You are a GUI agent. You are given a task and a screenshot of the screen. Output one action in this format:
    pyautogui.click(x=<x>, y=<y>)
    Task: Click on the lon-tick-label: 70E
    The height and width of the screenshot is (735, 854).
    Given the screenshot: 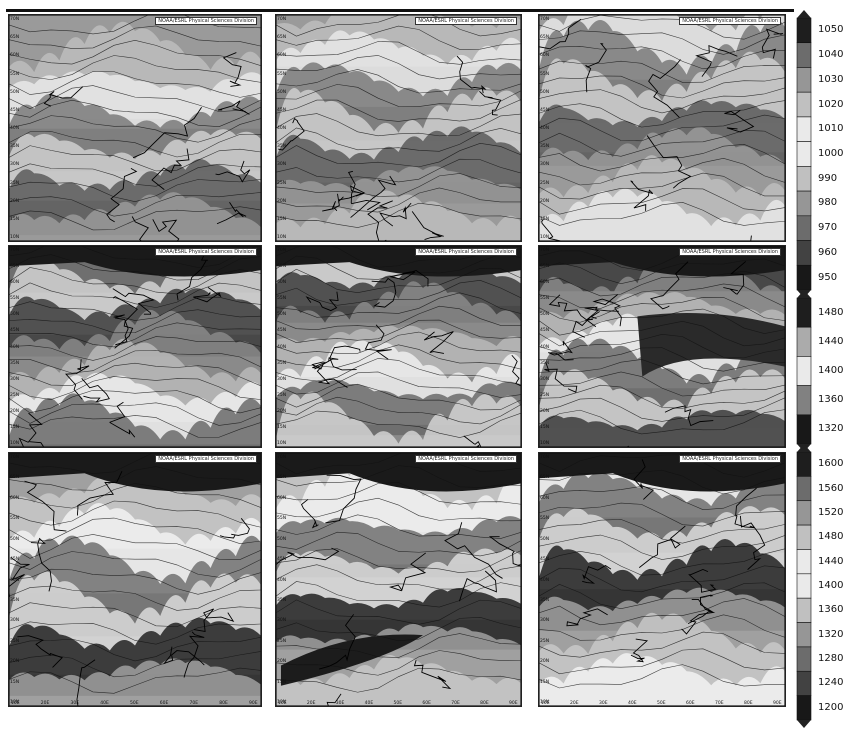 What is the action you would take?
    pyautogui.click(x=455, y=703)
    